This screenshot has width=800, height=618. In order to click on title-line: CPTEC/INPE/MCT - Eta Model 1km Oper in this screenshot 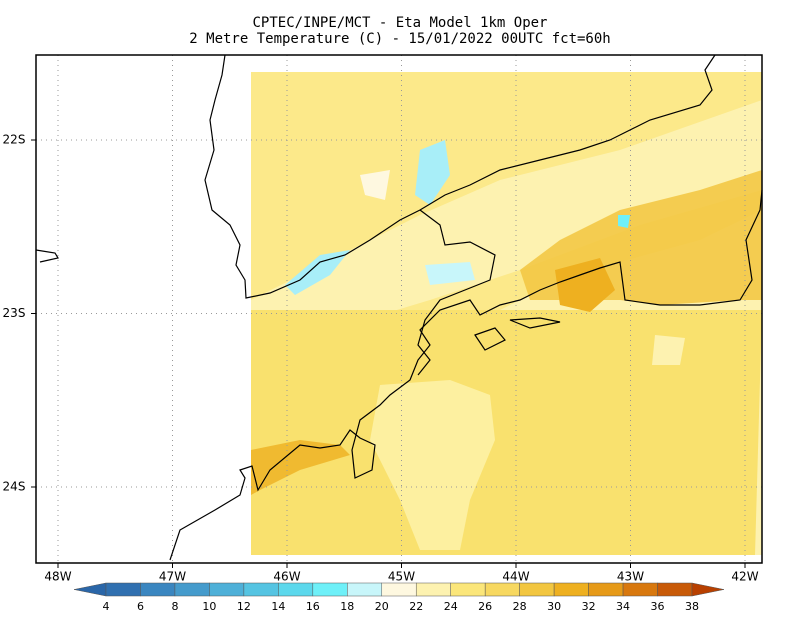, I will do `click(399, 23)`.